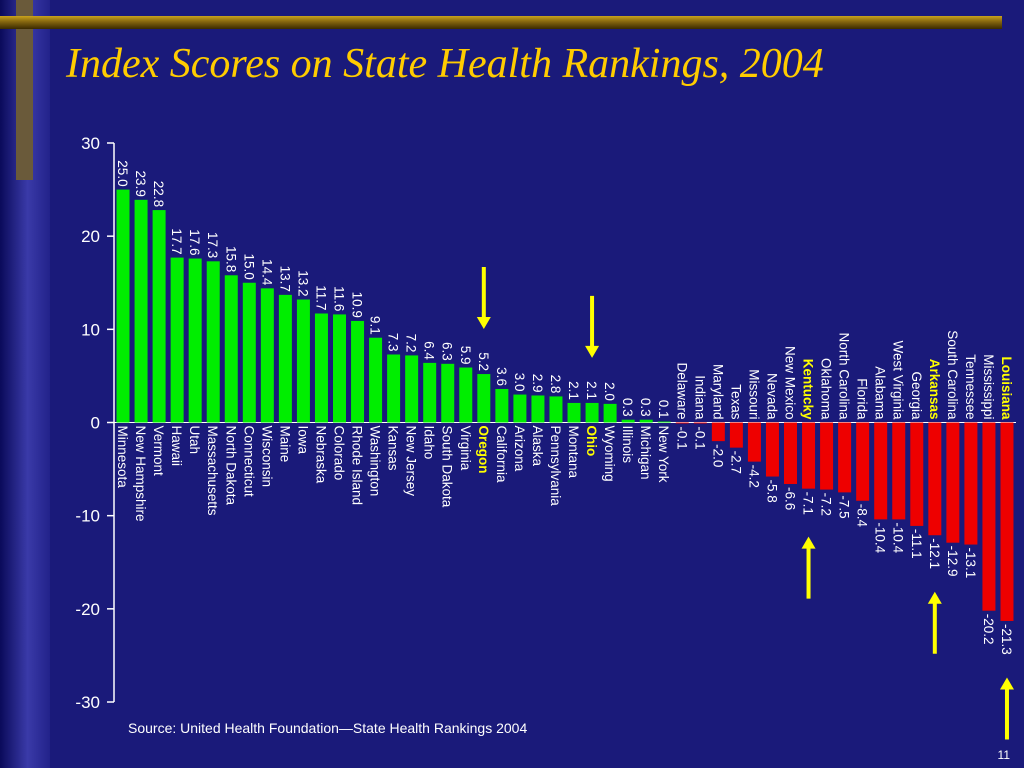 The height and width of the screenshot is (768, 1024). Describe the element at coordinates (447, 351) in the screenshot. I see `value-label: 6.3` at that location.